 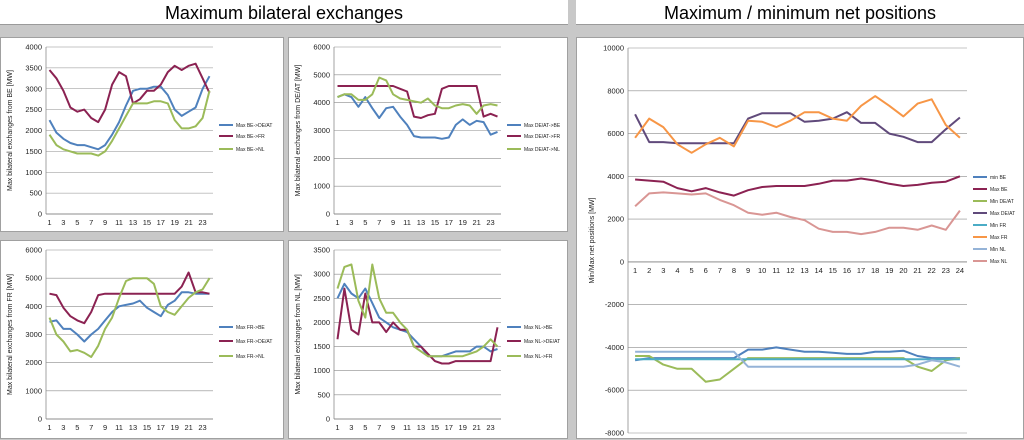 I want to click on legend-label: Max FR->DE/AT, so click(x=254, y=342).